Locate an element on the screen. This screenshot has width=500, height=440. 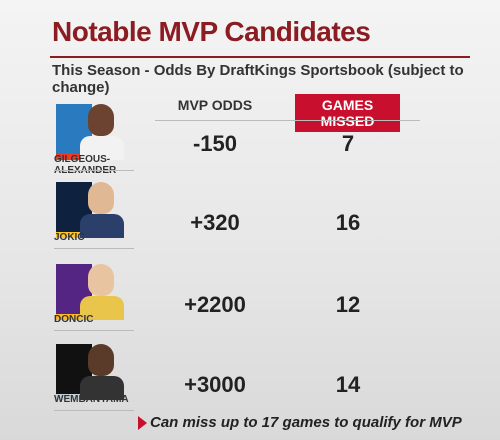
odds-value: +3000 is located at coordinates (215, 384).